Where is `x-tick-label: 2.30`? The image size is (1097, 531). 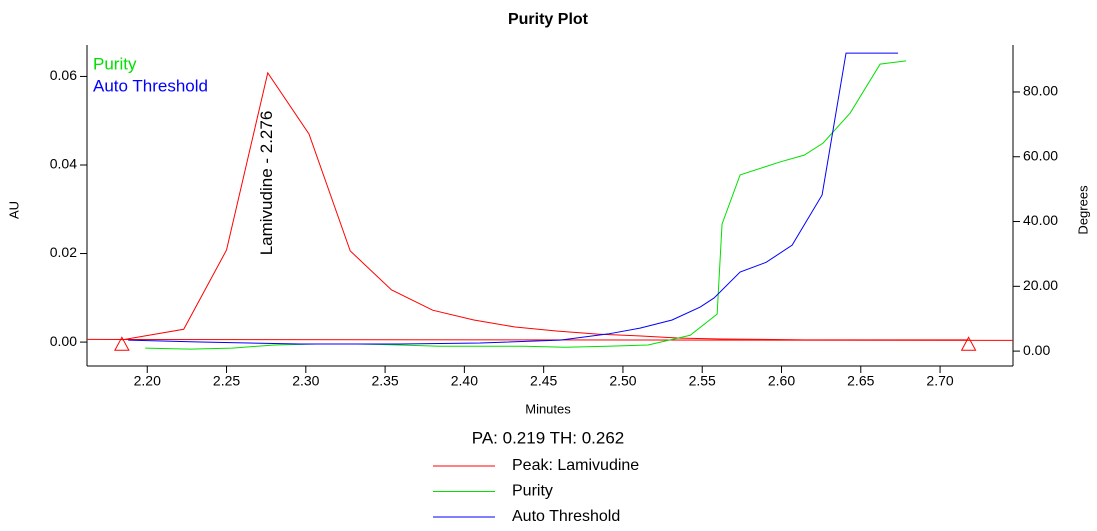 x-tick-label: 2.30 is located at coordinates (305, 381).